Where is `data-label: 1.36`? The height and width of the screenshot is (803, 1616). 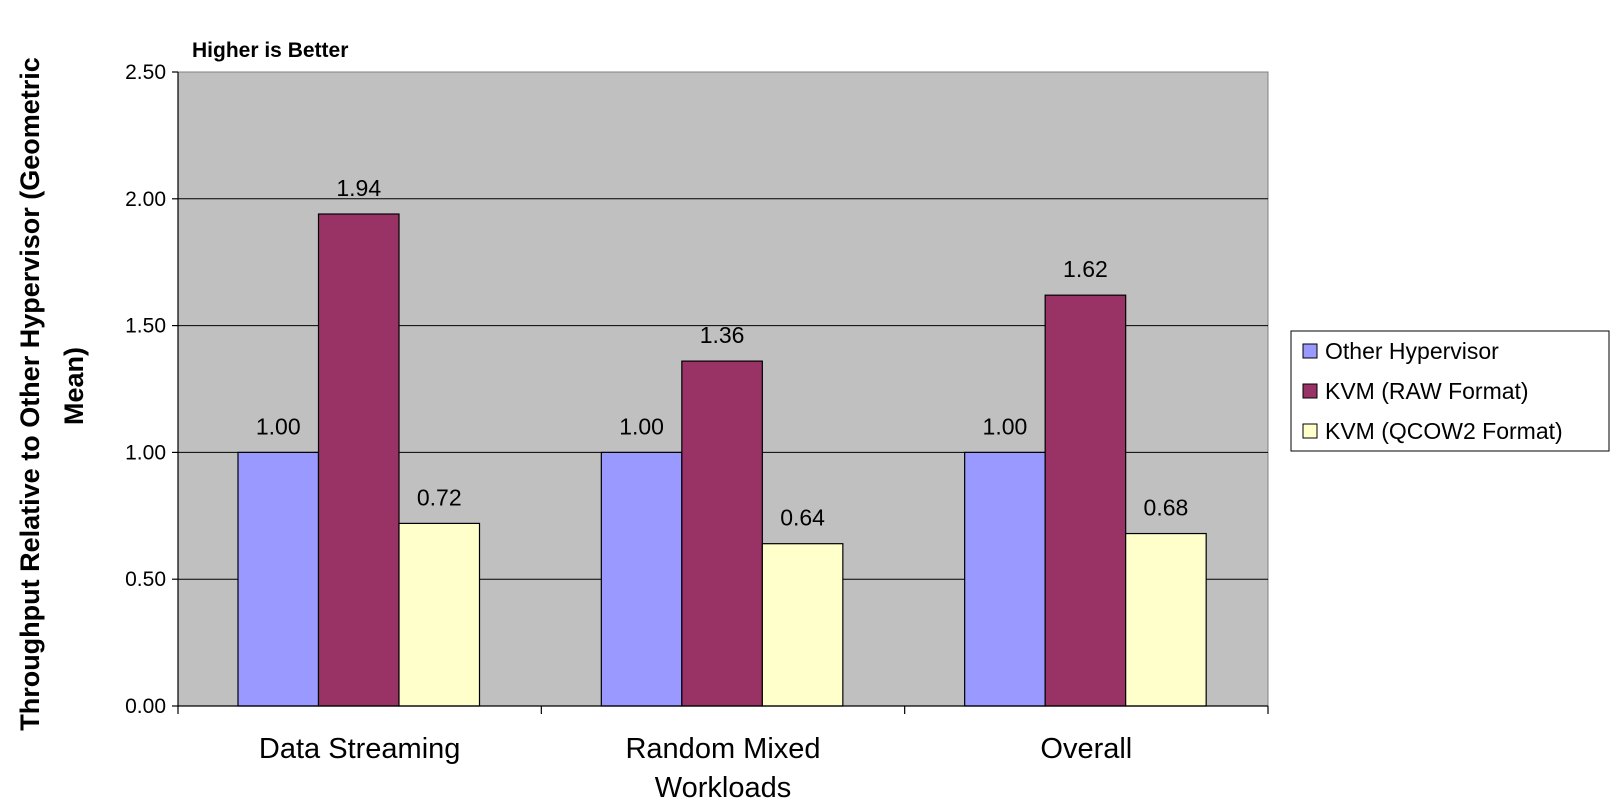 data-label: 1.36 is located at coordinates (722, 335).